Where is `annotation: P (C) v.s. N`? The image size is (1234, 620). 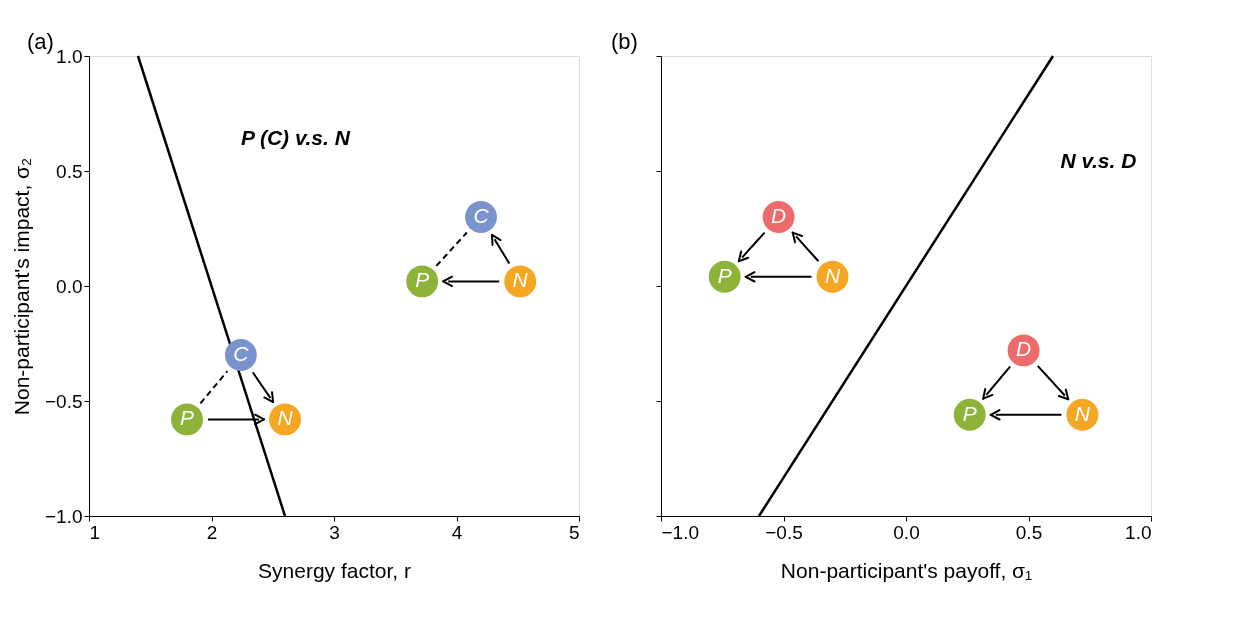 annotation: P (C) v.s. N is located at coordinates (295, 137).